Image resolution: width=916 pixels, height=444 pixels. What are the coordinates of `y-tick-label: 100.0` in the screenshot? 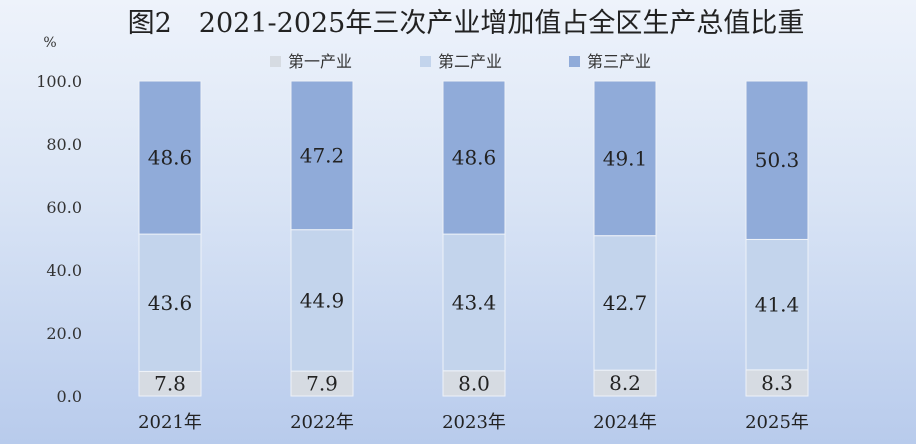 It's located at (59, 81).